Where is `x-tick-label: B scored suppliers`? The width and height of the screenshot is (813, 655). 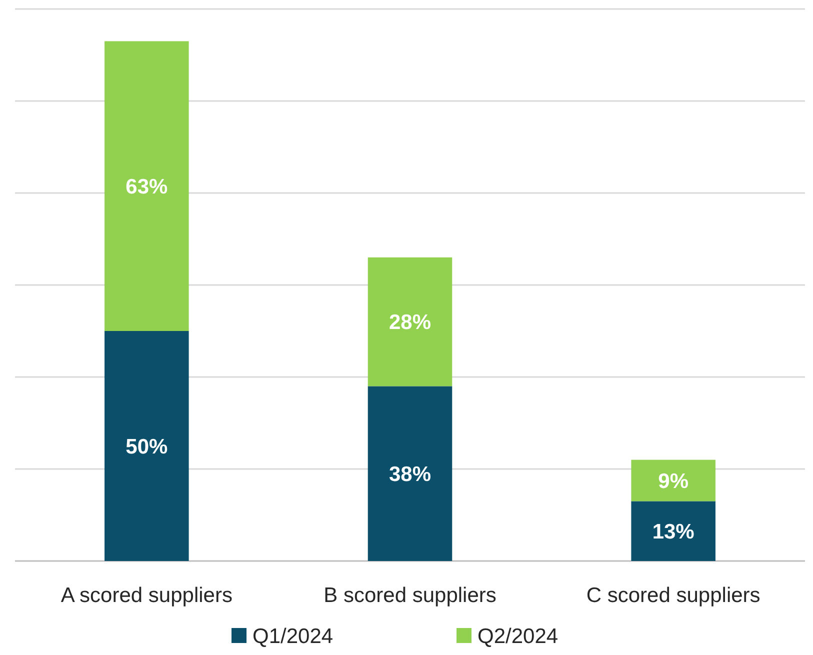
x-tick-label: B scored suppliers is located at coordinates (410, 595).